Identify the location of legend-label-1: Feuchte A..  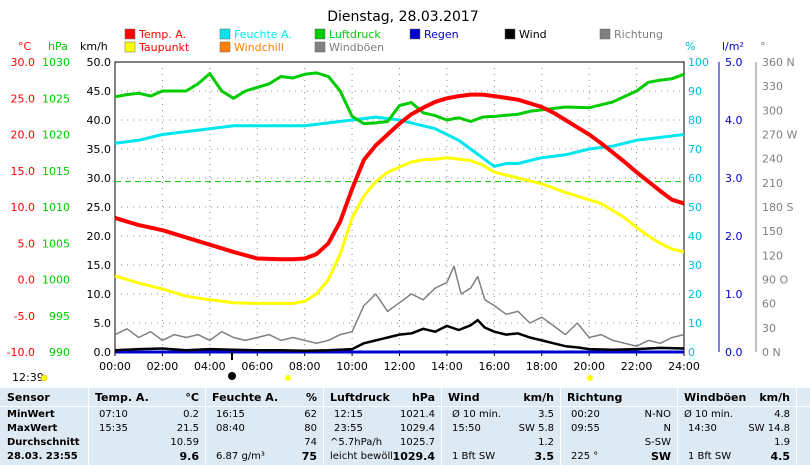
(263, 34).